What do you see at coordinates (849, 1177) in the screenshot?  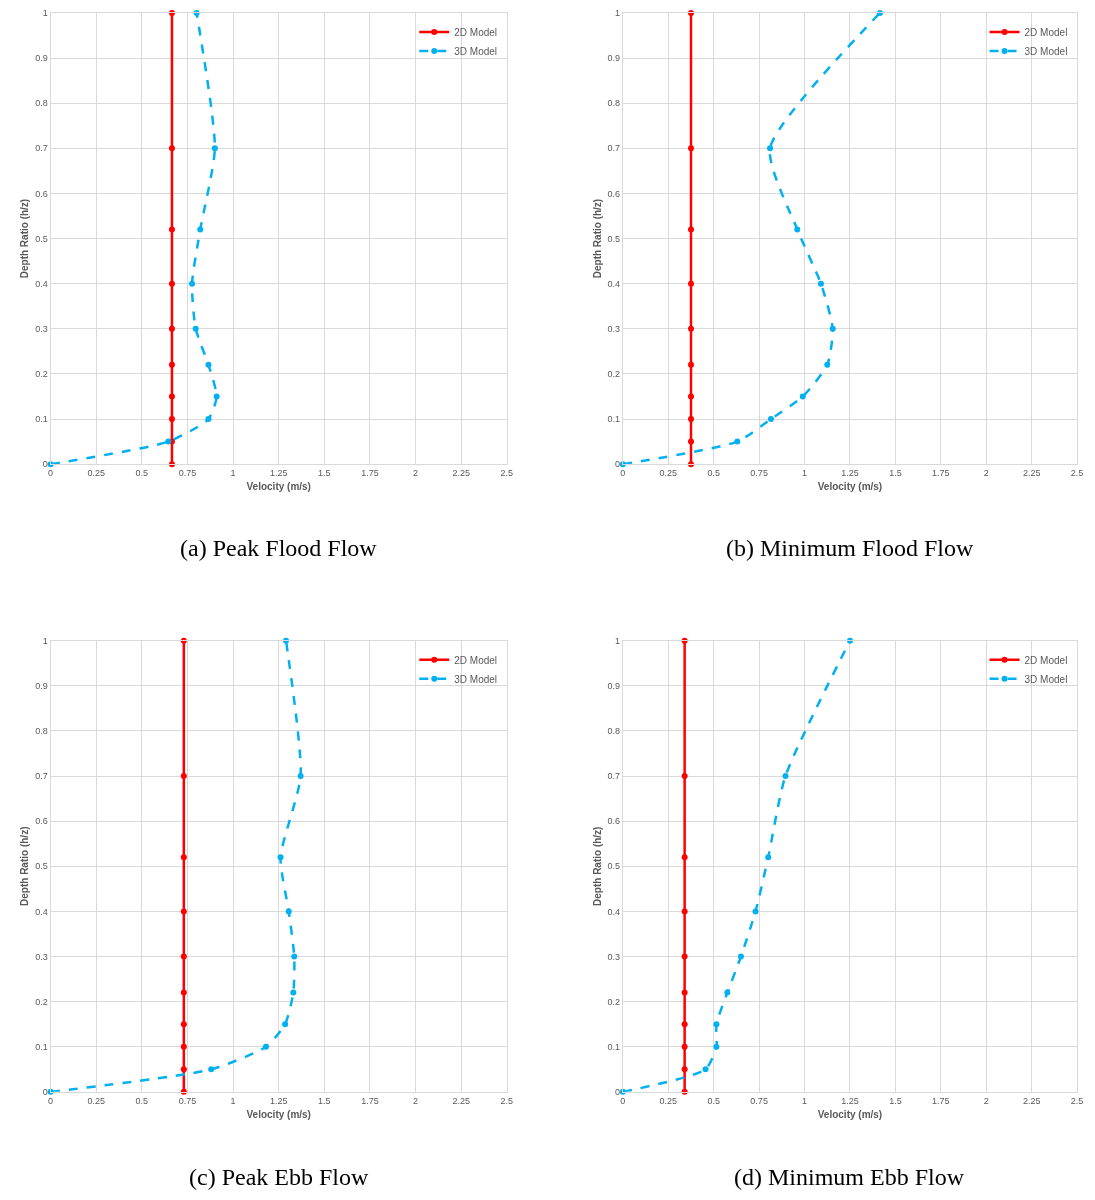 I see `text: (d) Minimum Ebb Flow` at bounding box center [849, 1177].